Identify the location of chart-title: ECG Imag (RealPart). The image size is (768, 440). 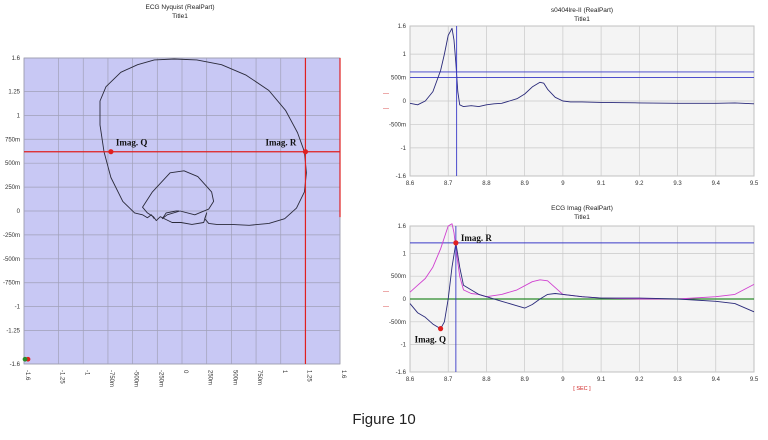
(582, 208).